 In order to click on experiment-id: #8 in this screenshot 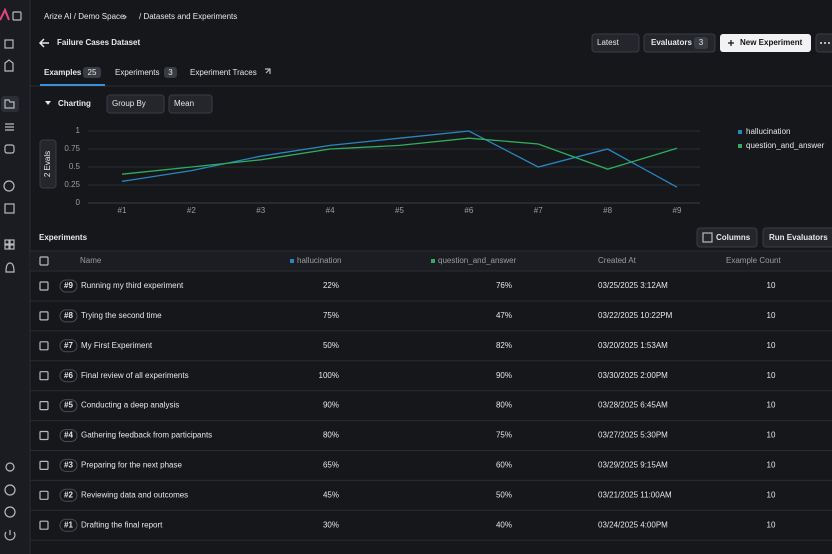, I will do `click(68, 315)`.